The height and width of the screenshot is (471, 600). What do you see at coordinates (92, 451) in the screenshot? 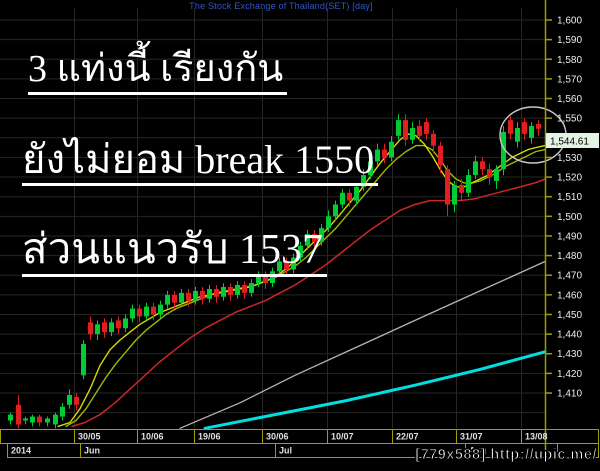
I see `x-axis-label: Jun` at bounding box center [92, 451].